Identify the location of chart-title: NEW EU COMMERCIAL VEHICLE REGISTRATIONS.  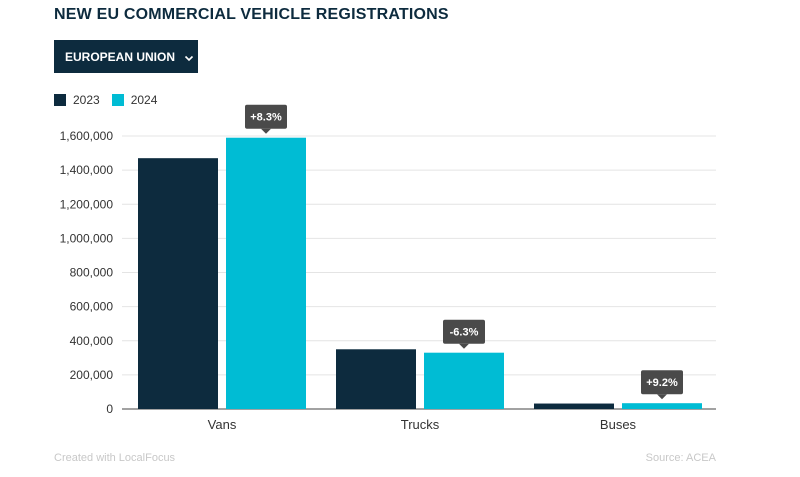
(251, 14).